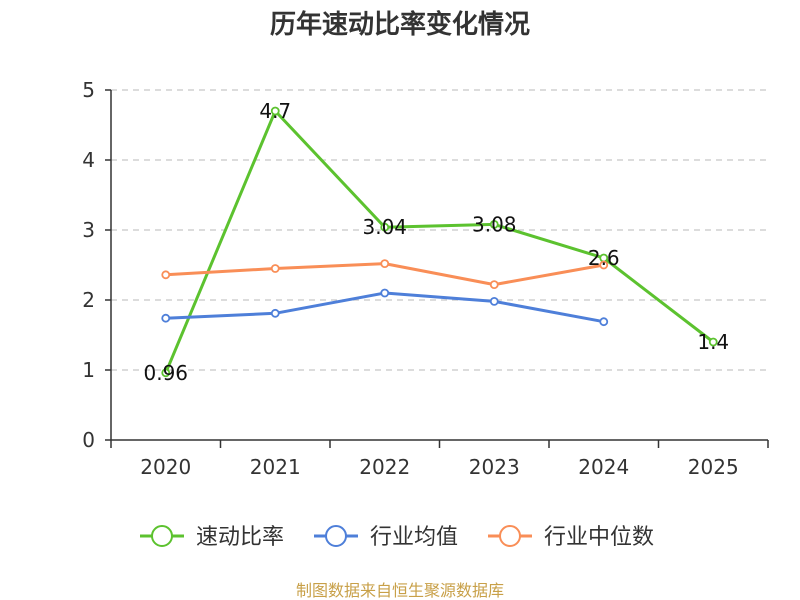 The height and width of the screenshot is (600, 800). I want to click on data-label: 3.08, so click(494, 224).